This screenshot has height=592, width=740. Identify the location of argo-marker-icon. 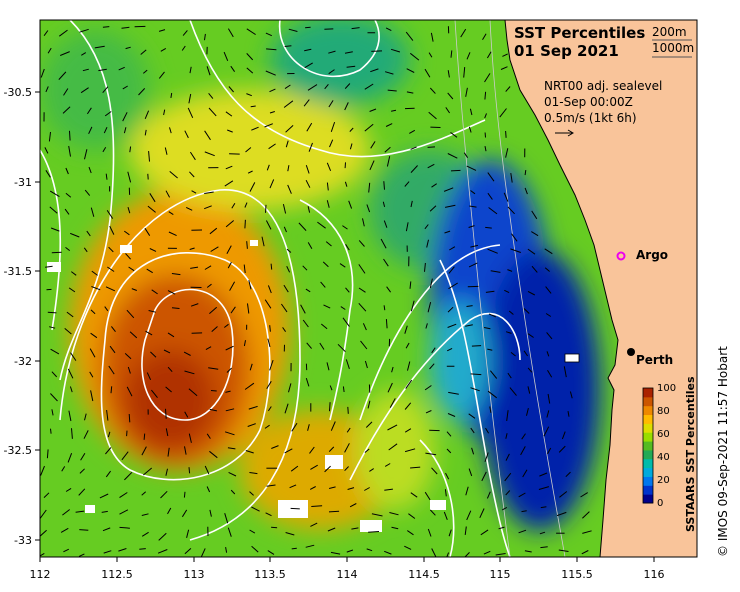
(621, 256).